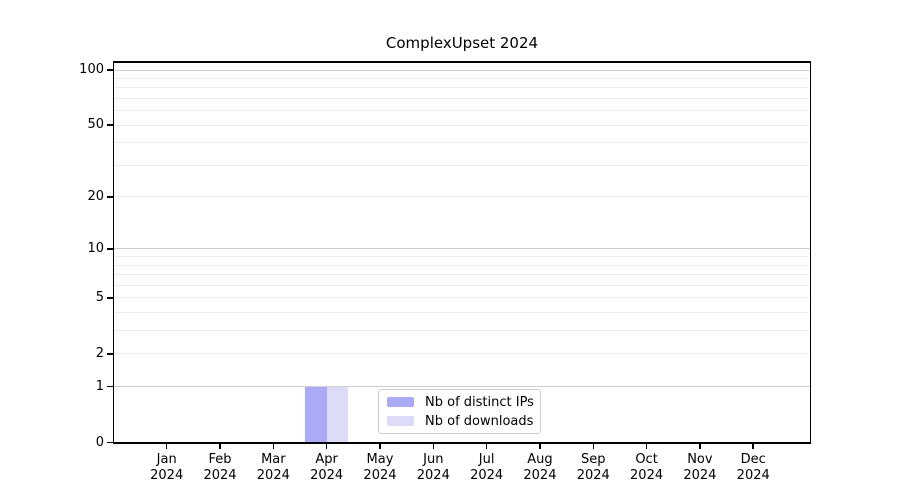 The image size is (900, 500). I want to click on x-tick-label: Dec 2024, so click(753, 467).